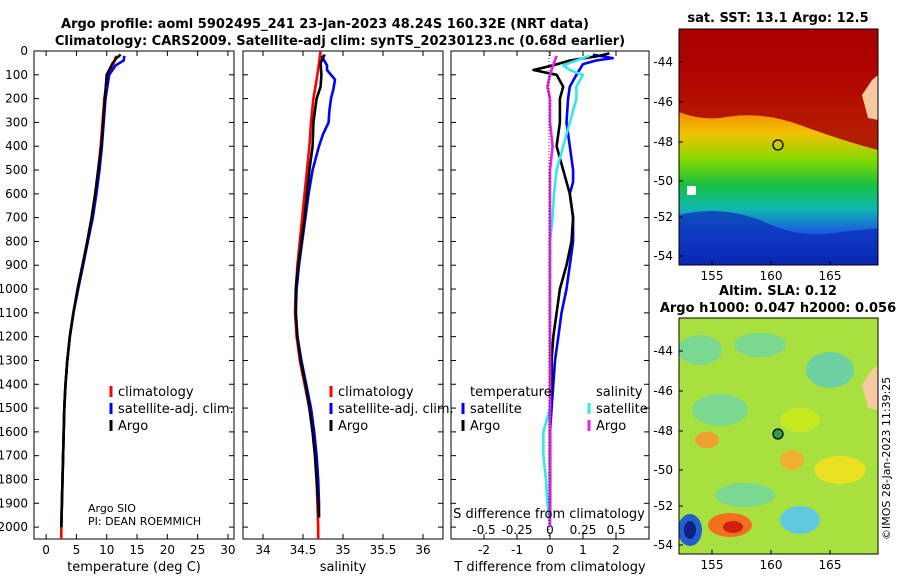 The height and width of the screenshot is (580, 900). Describe the element at coordinates (14, 432) in the screenshot. I see `depth-tick-label: 1600` at that location.